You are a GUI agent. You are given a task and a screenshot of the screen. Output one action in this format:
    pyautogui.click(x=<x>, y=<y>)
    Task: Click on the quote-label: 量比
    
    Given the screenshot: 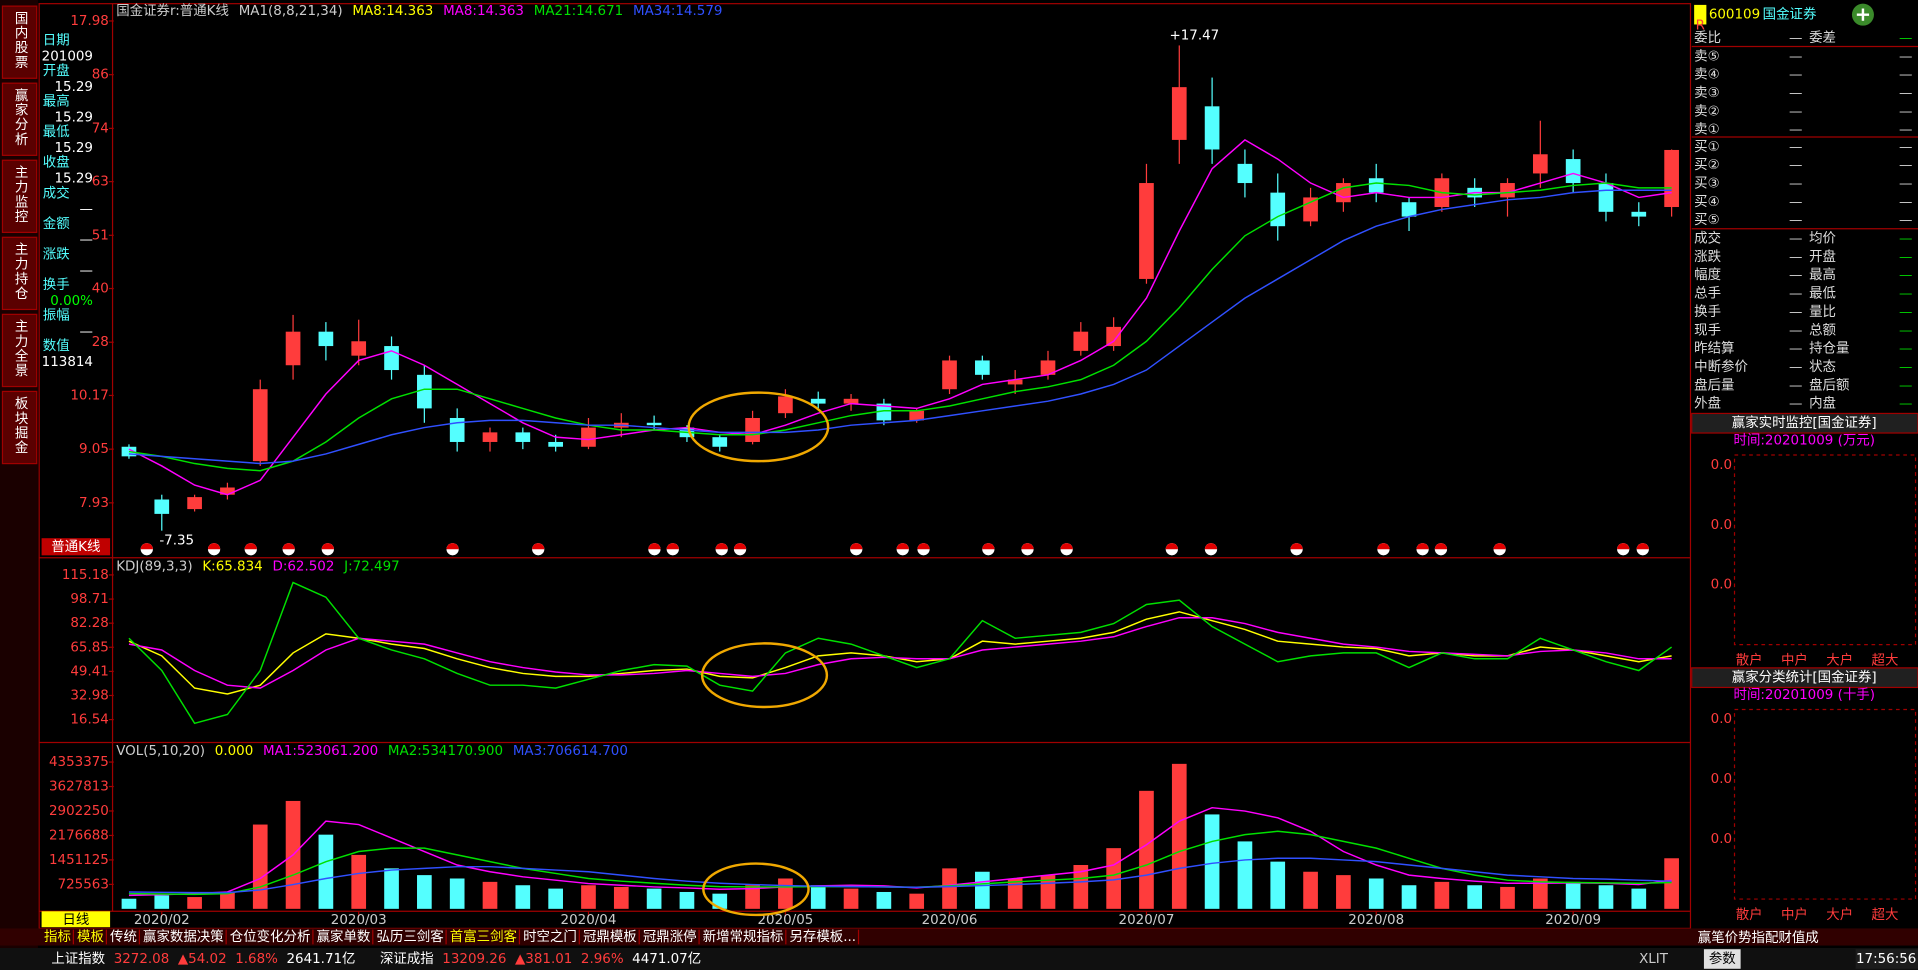 What is the action you would take?
    pyautogui.click(x=1822, y=312)
    